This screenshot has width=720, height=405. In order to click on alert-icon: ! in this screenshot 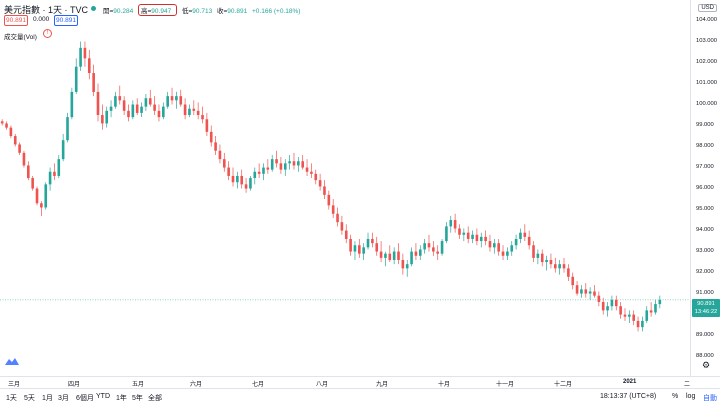, I will do `click(47, 33)`.